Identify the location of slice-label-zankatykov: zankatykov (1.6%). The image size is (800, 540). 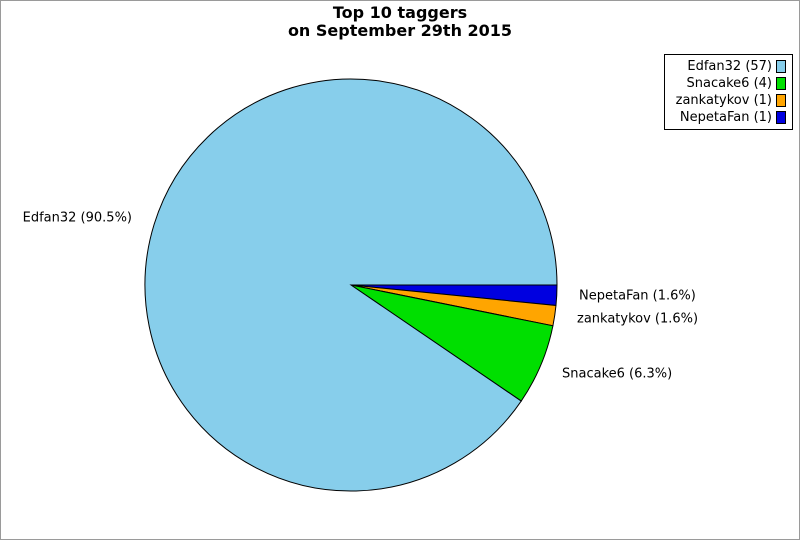
(638, 319).